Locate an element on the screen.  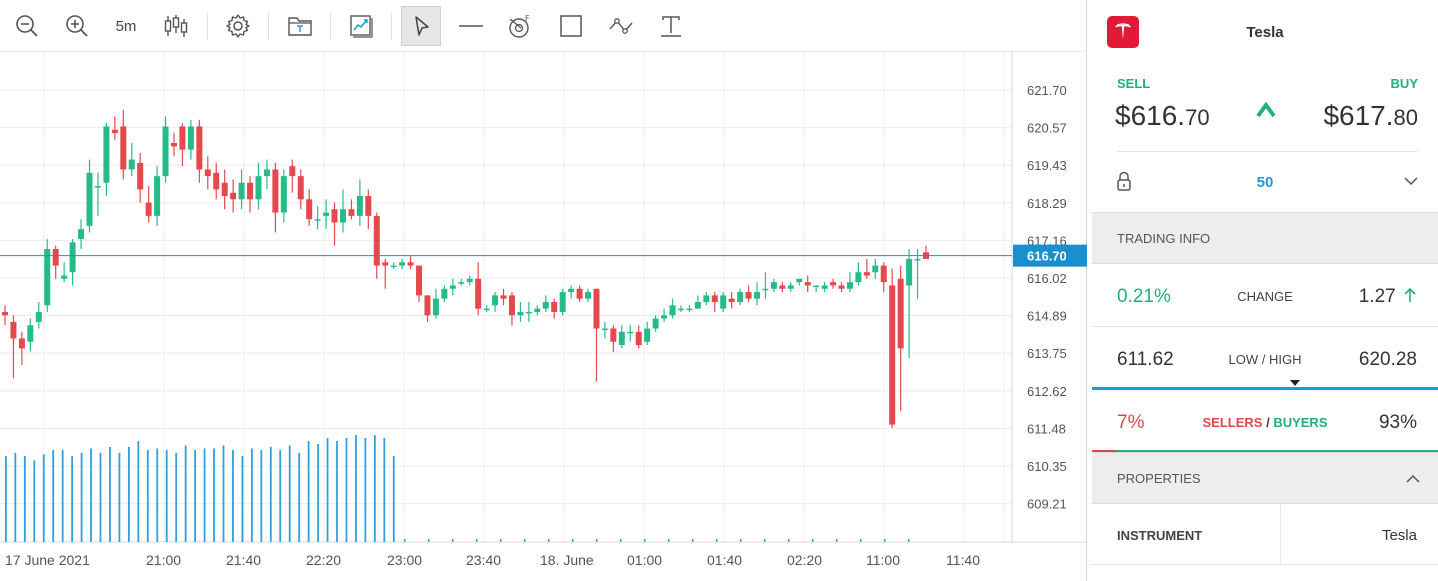
low-high-range-bar is located at coordinates (1265, 388).